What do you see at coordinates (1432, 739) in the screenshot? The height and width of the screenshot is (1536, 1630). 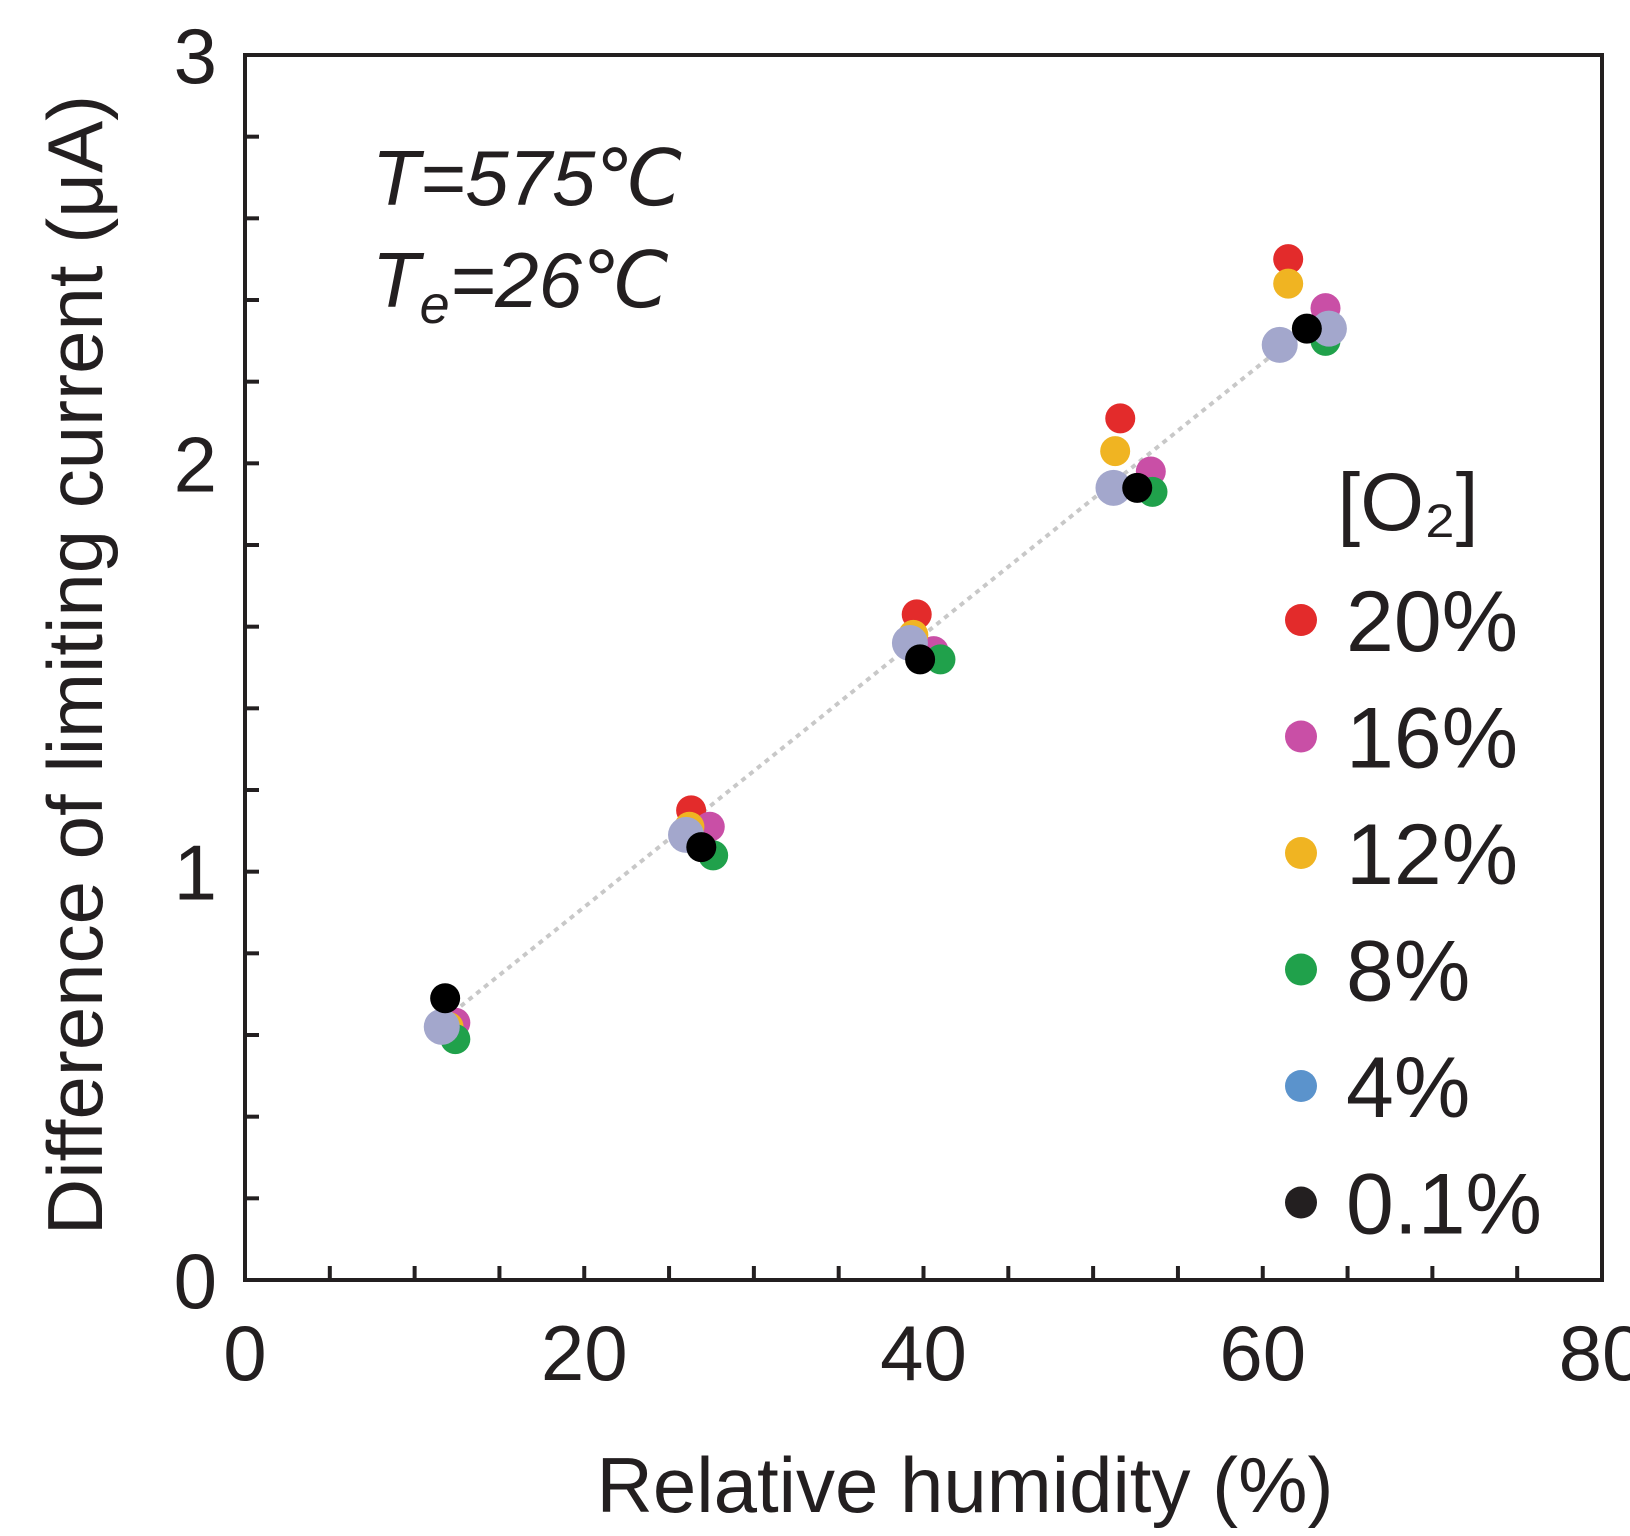 I see `legend-label: 16%` at bounding box center [1432, 739].